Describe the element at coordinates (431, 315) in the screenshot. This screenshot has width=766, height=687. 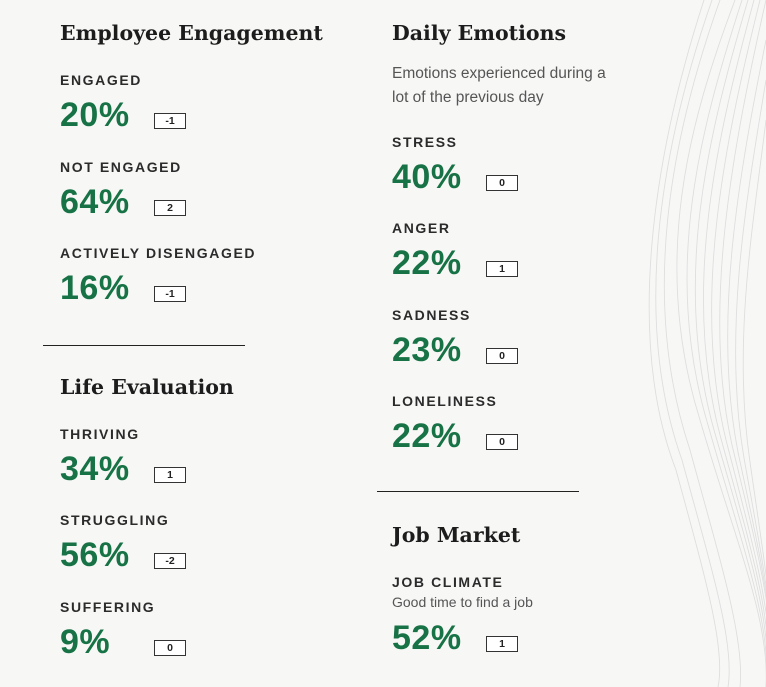
I see `metric-label: SADNESS` at that location.